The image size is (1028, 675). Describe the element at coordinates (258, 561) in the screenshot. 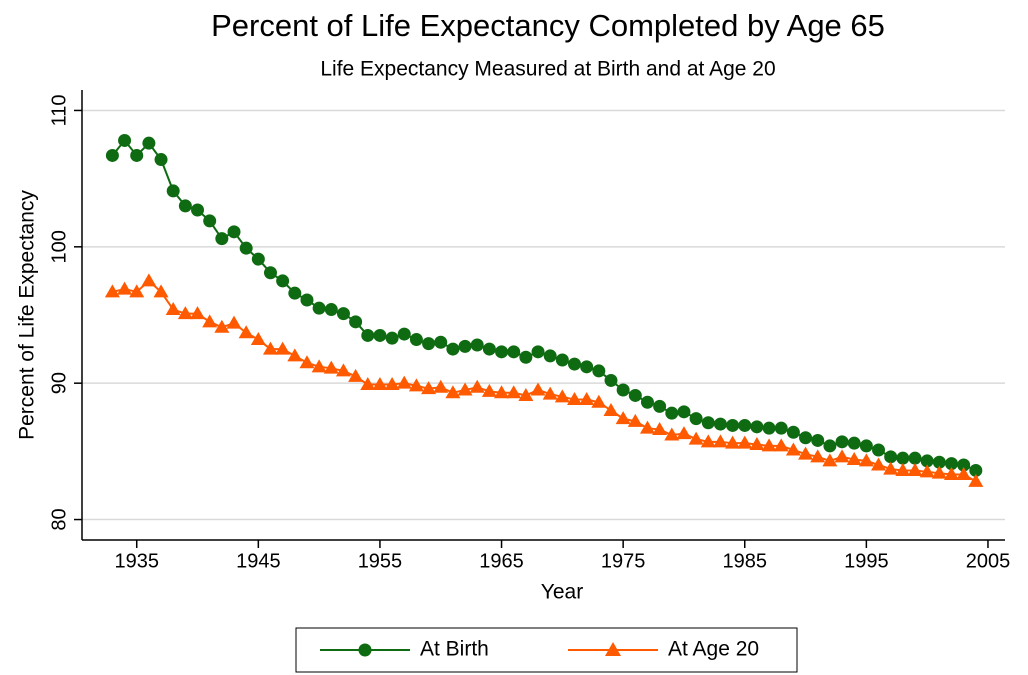

I see `x-tick-label: 1945` at that location.